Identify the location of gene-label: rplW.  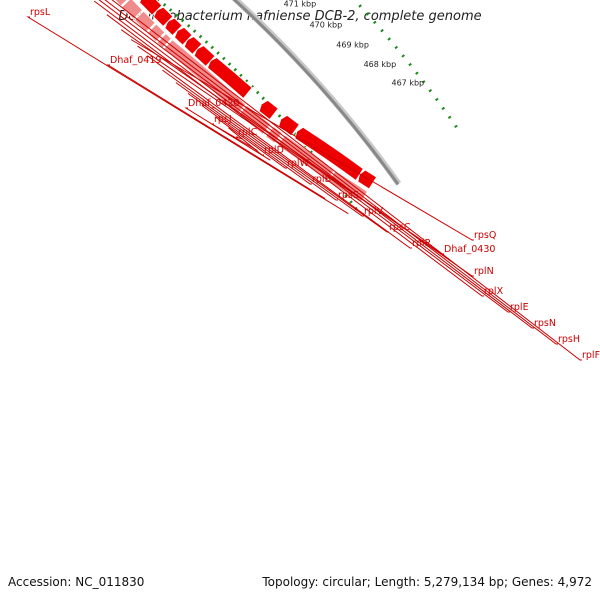
(298, 163).